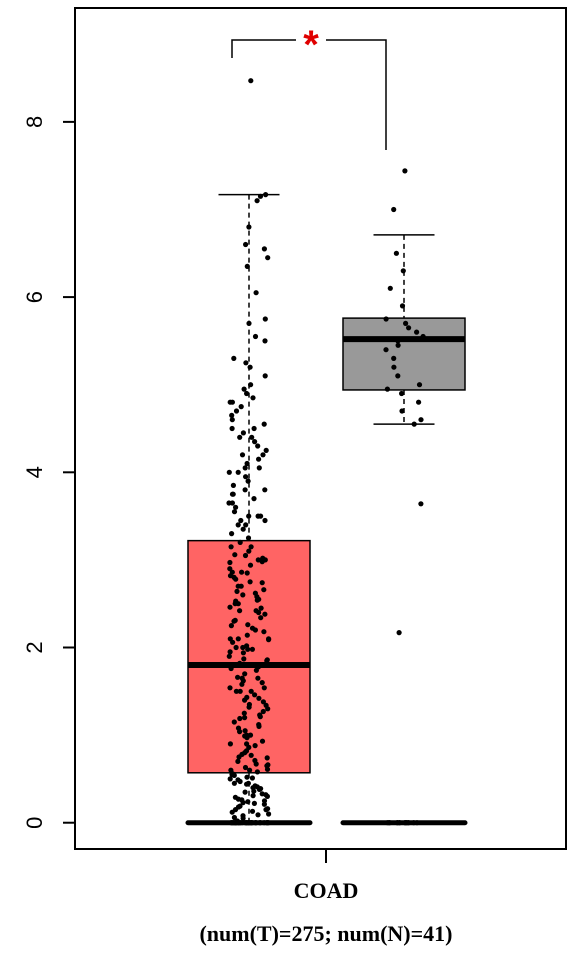 This screenshot has height=958, width=567. I want to click on y-tick-label: 2, so click(34, 647).